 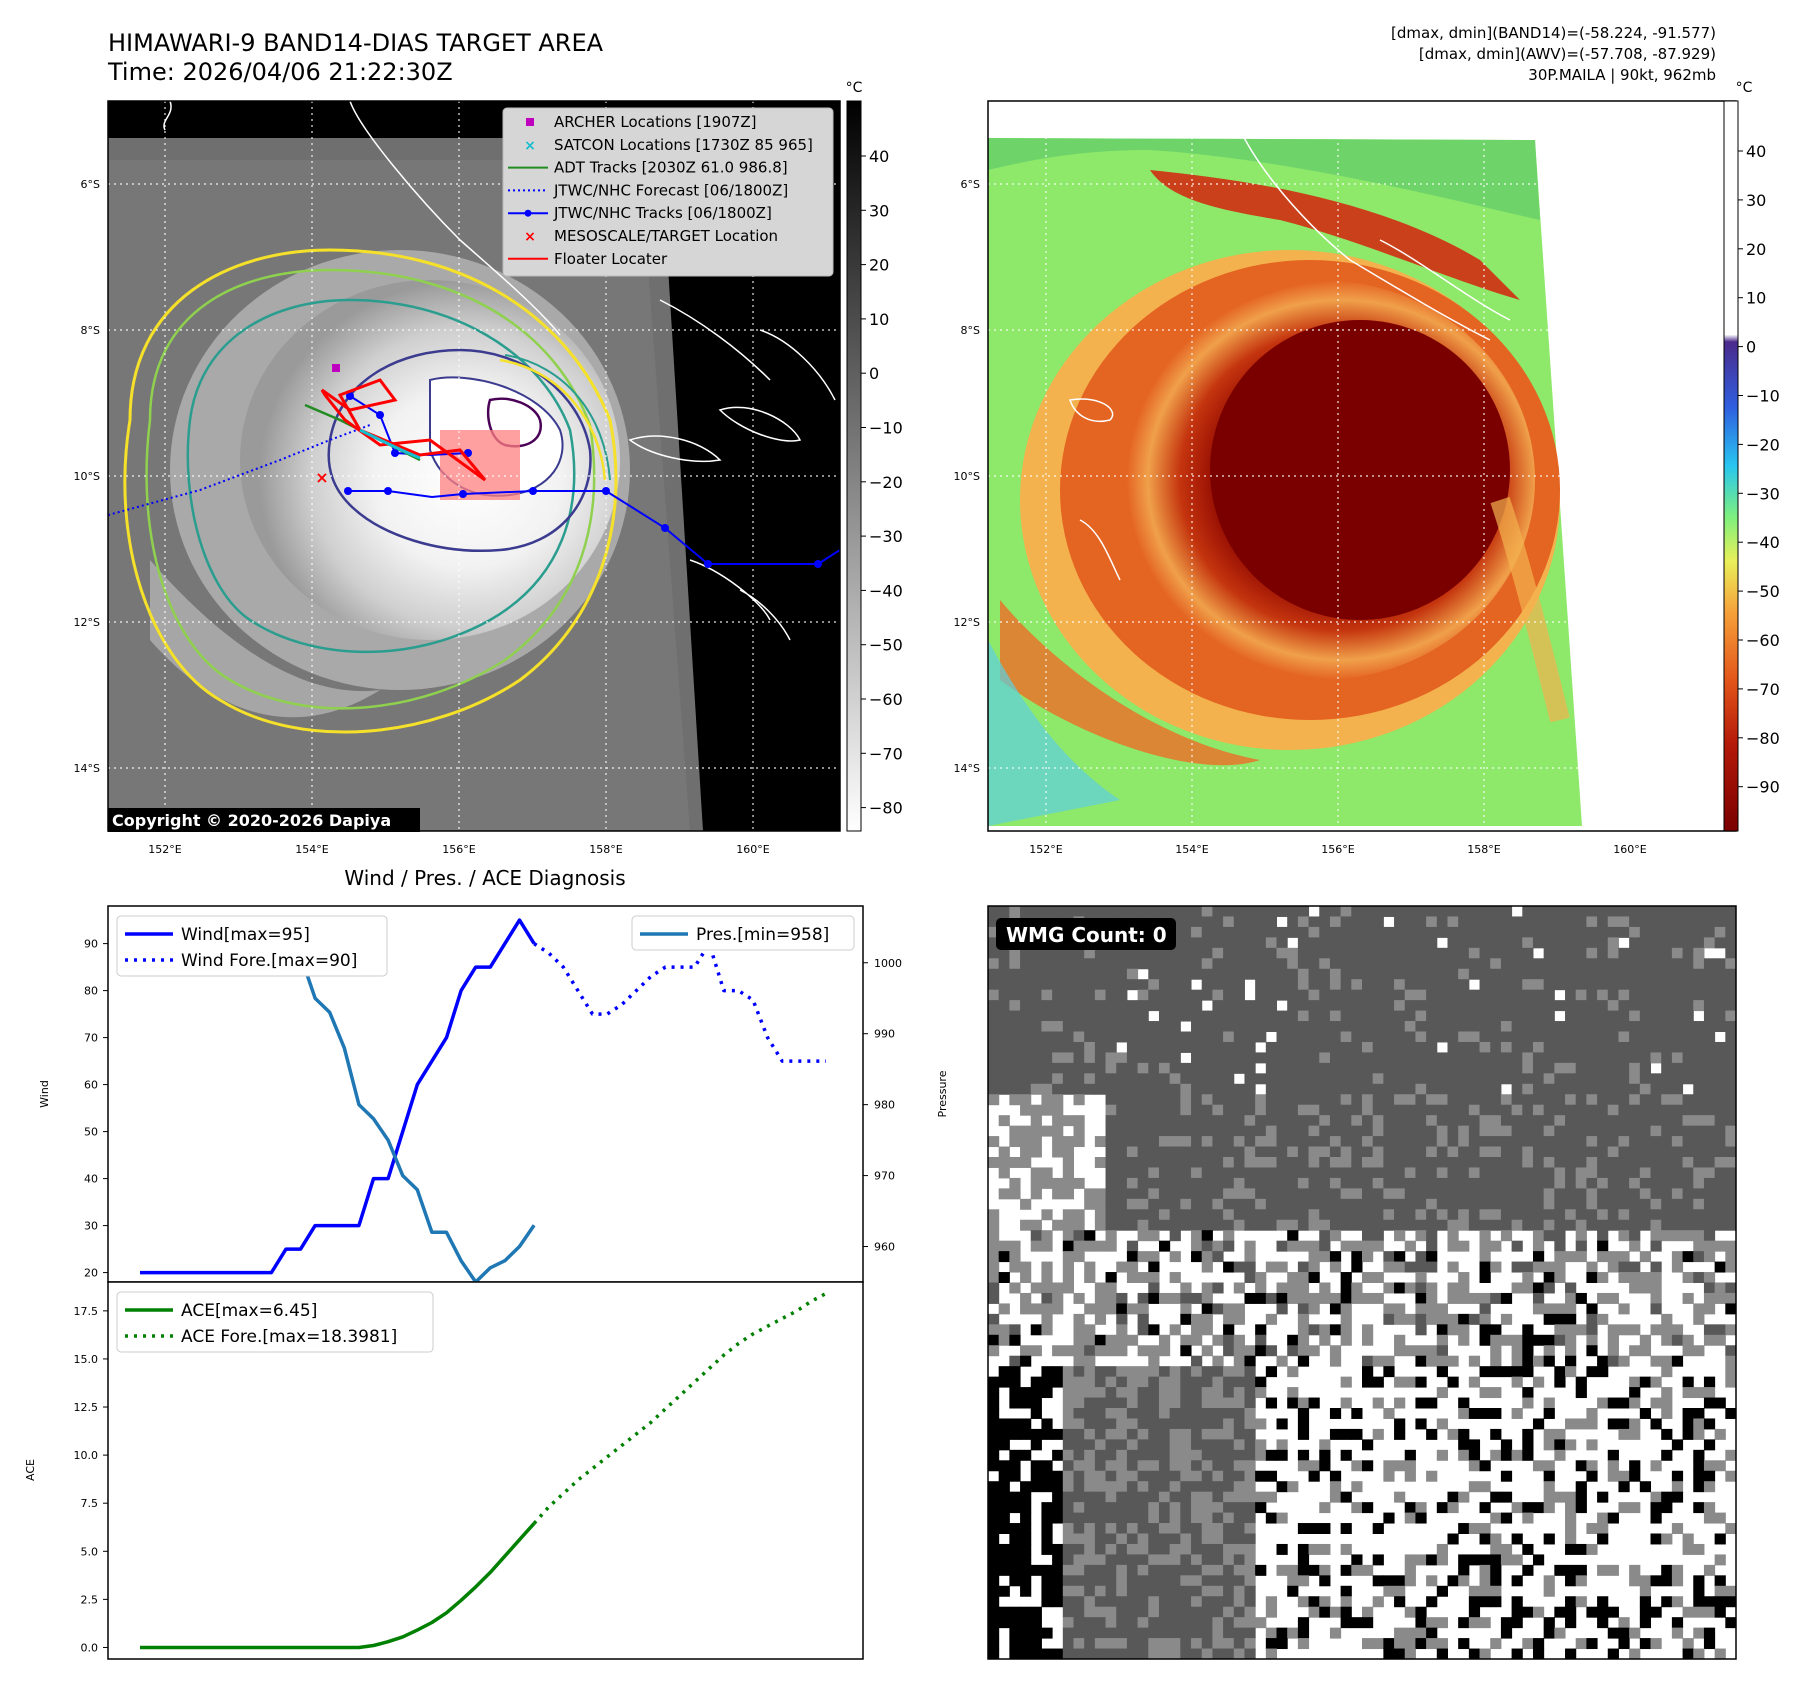 I want to click on ace-line, so click(x=338, y=1586).